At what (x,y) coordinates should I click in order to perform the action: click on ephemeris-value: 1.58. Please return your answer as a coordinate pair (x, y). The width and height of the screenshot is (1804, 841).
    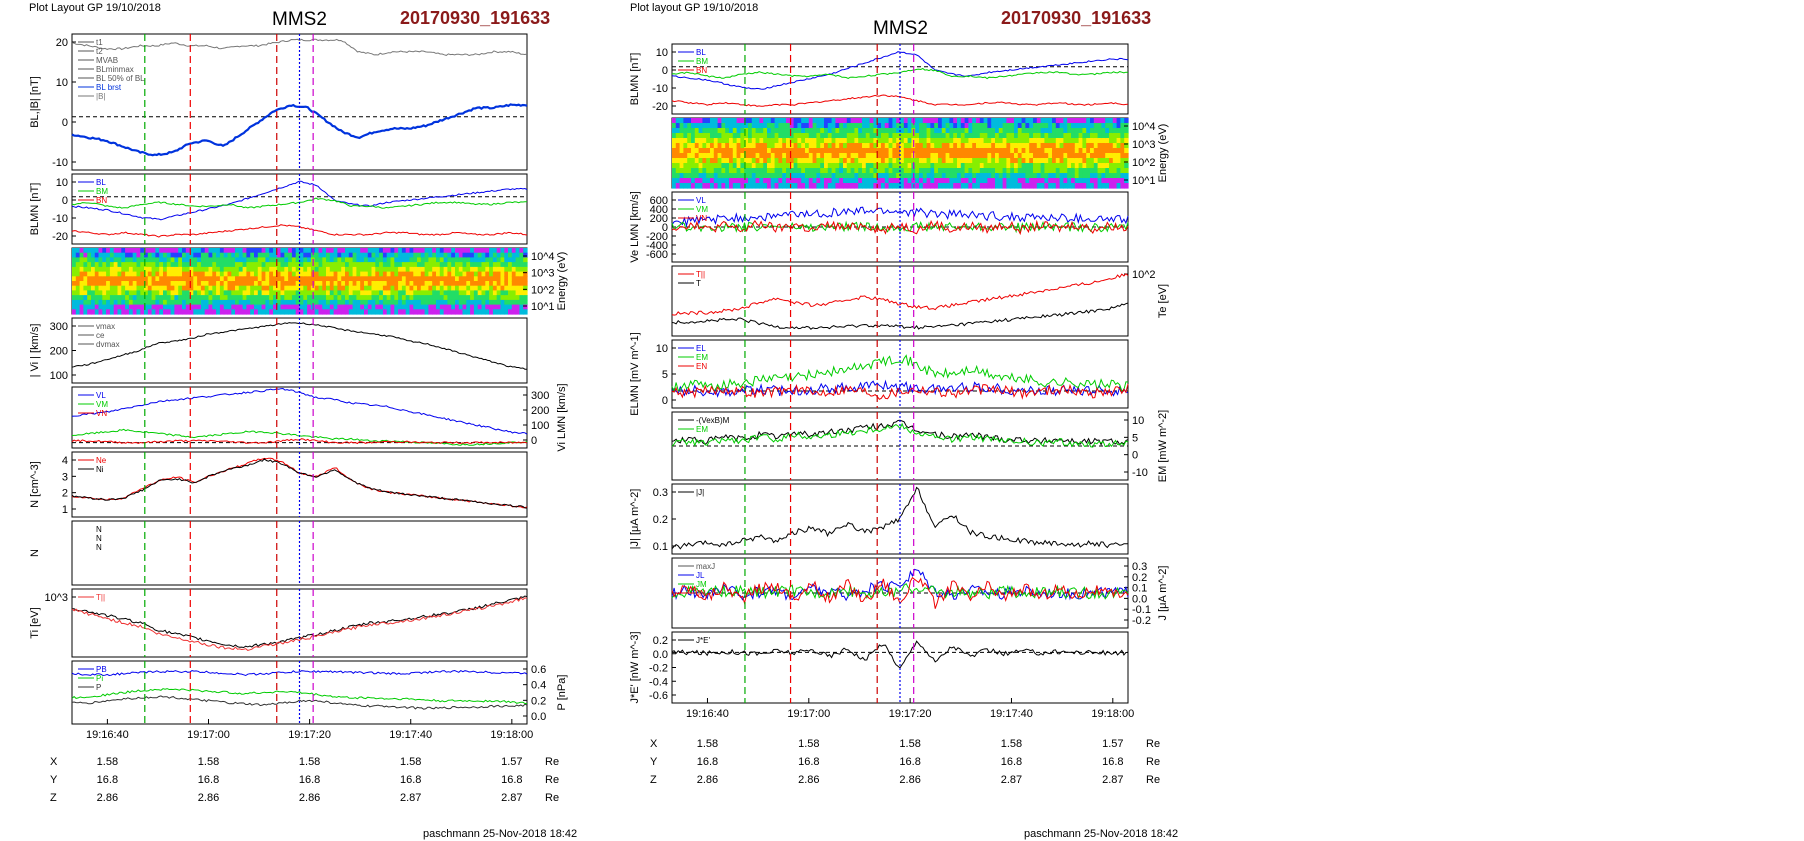
    Looking at the image, I should click on (707, 744).